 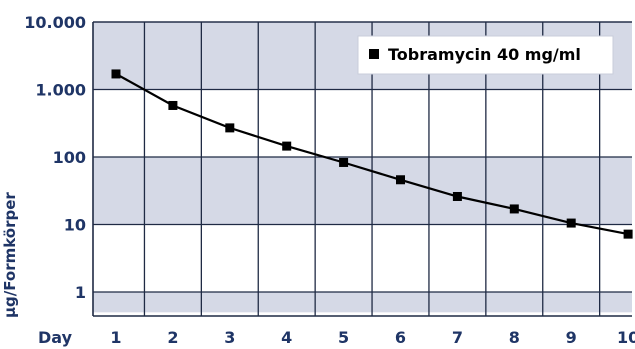 What do you see at coordinates (514, 337) in the screenshot?
I see `x-tick-label: 8` at bounding box center [514, 337].